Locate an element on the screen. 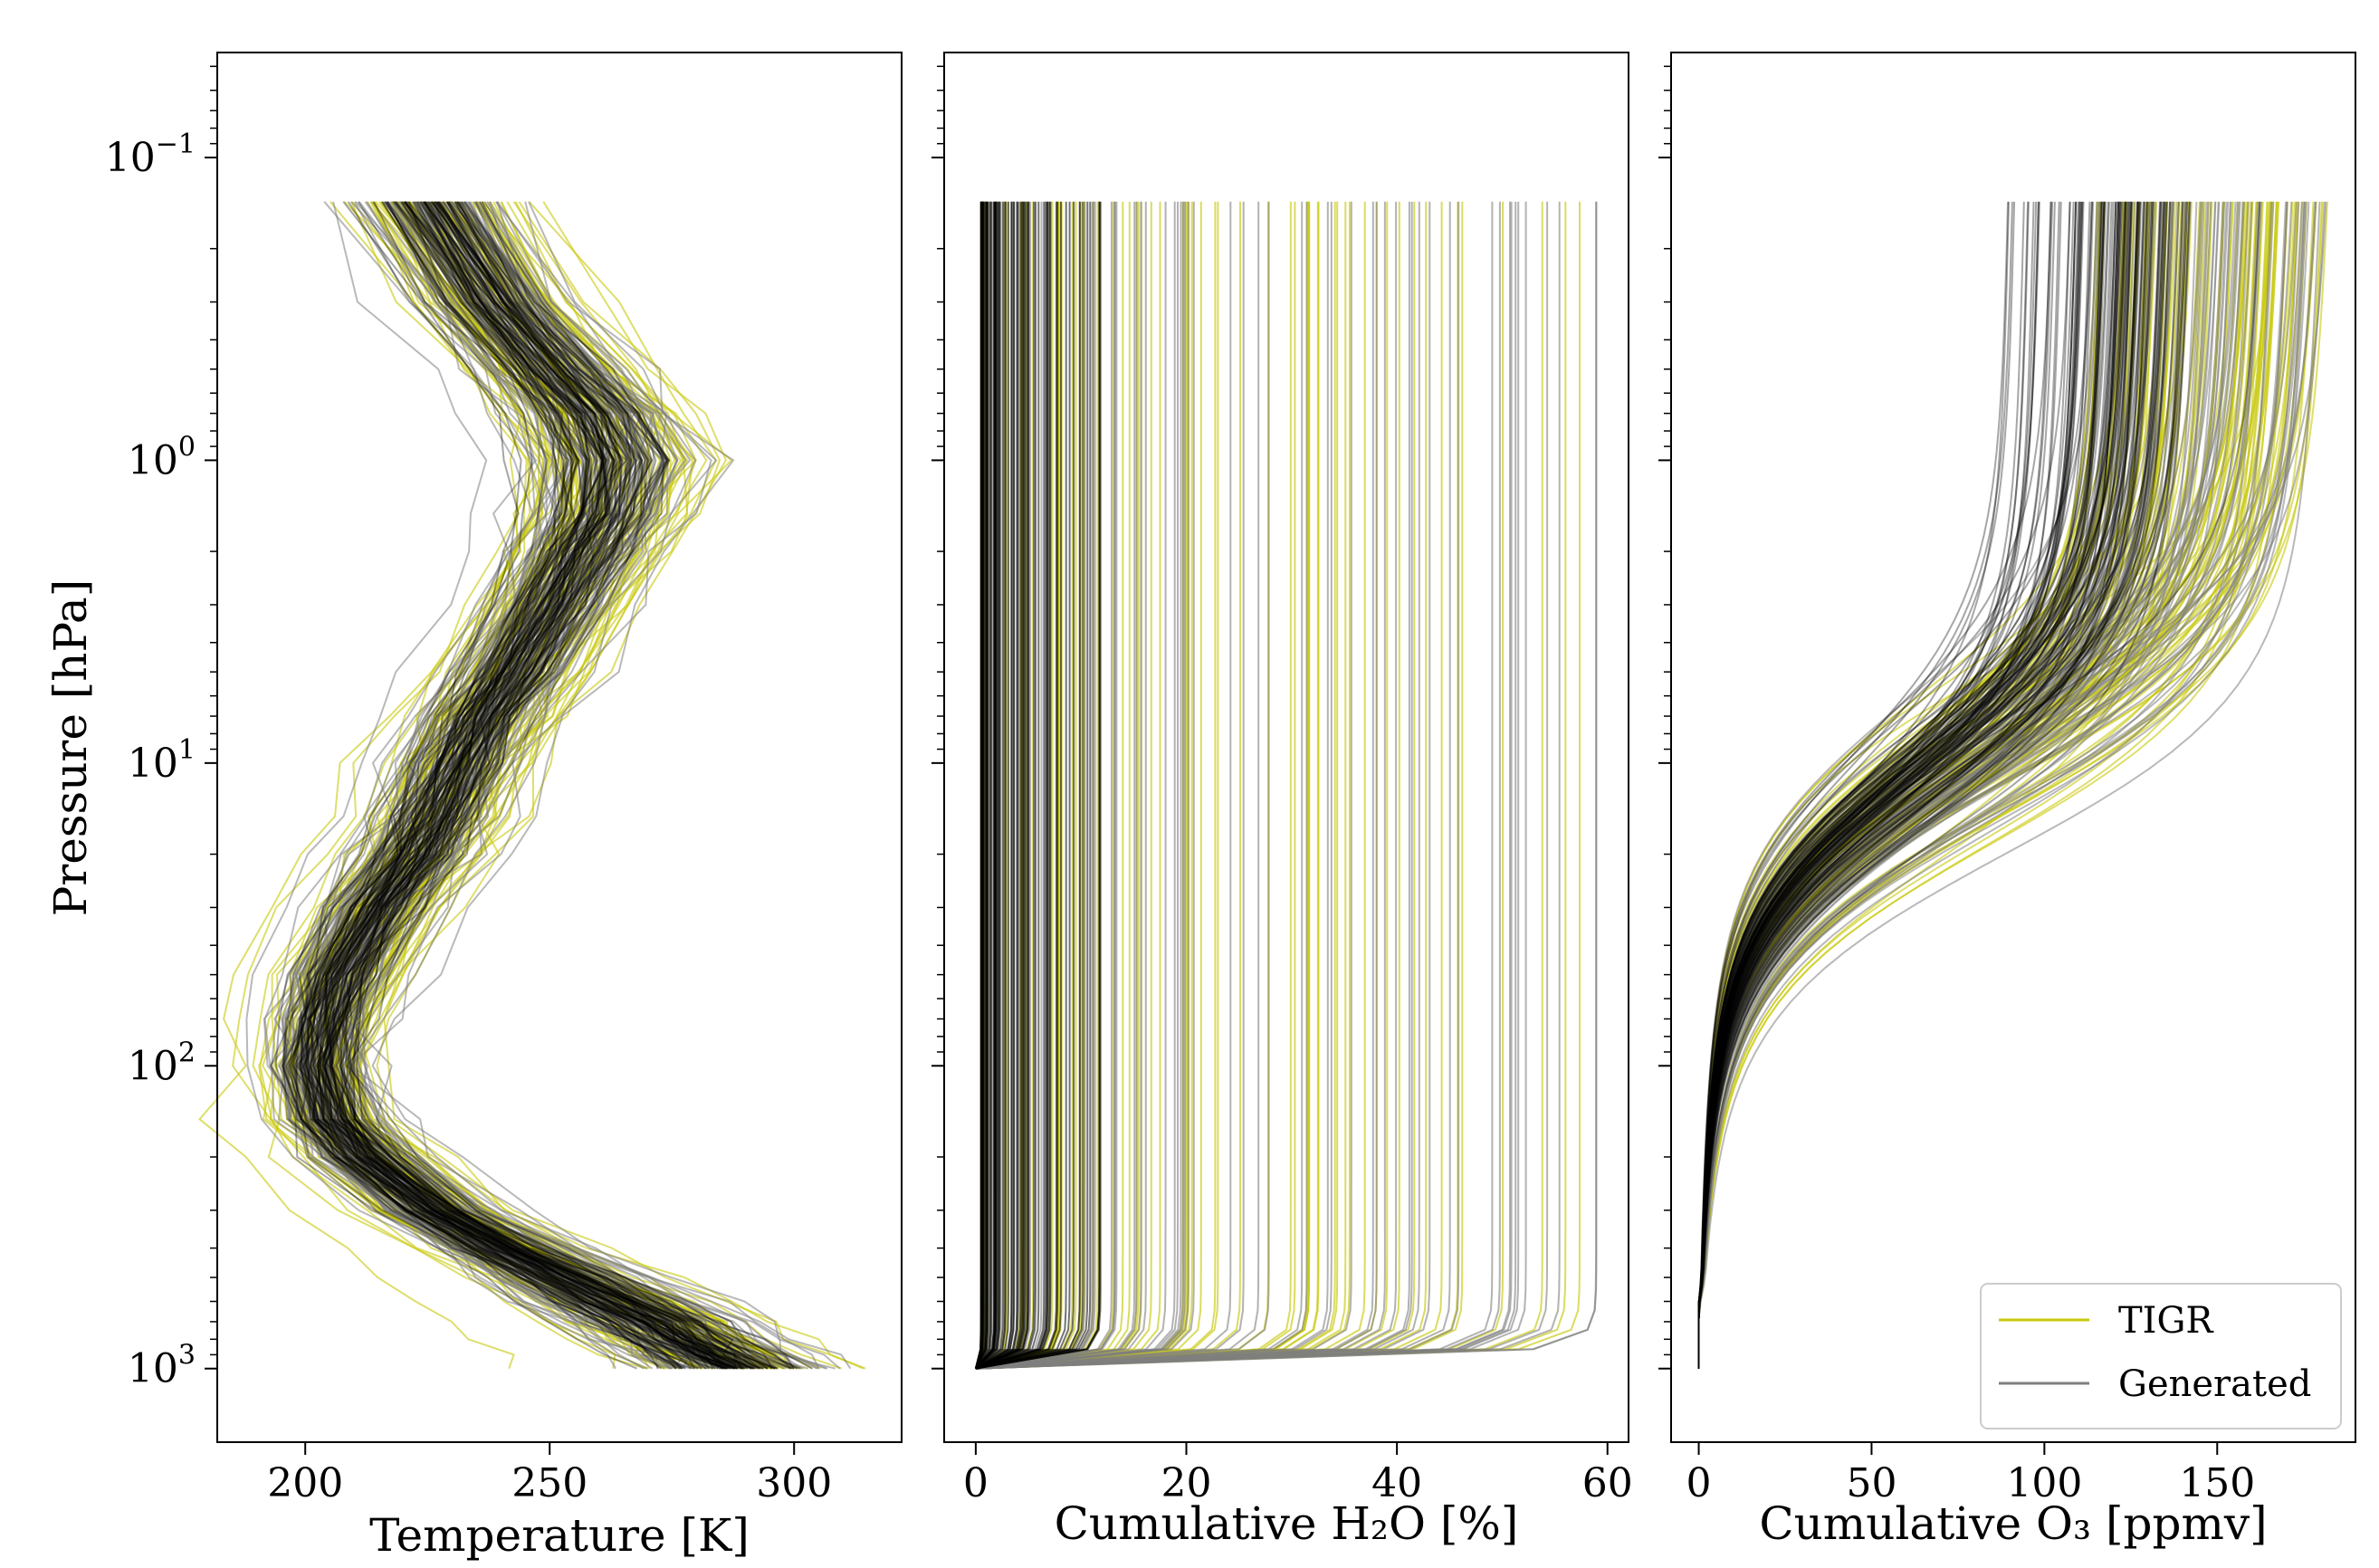 This screenshot has height=1568, width=2379. ozone-x-ticks: 0 50 100 150 is located at coordinates (1971, 1474).